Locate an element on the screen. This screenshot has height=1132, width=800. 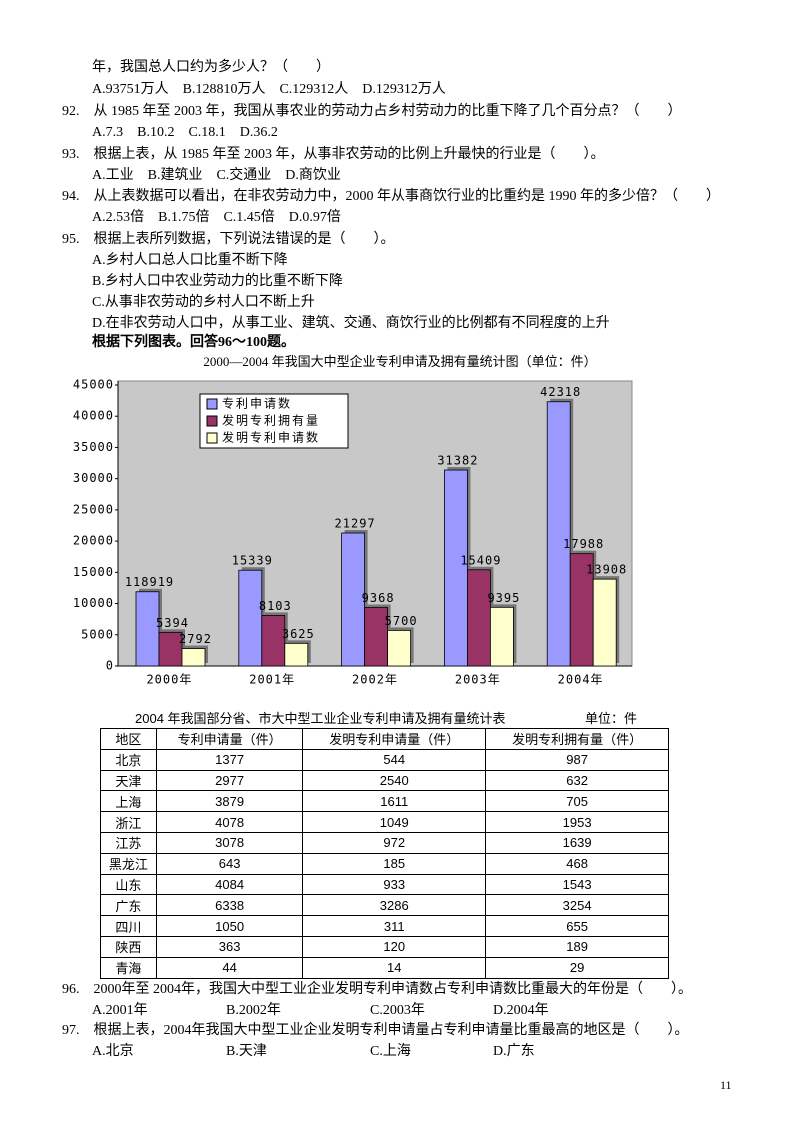
data-label: 13908 is located at coordinates (606, 570).